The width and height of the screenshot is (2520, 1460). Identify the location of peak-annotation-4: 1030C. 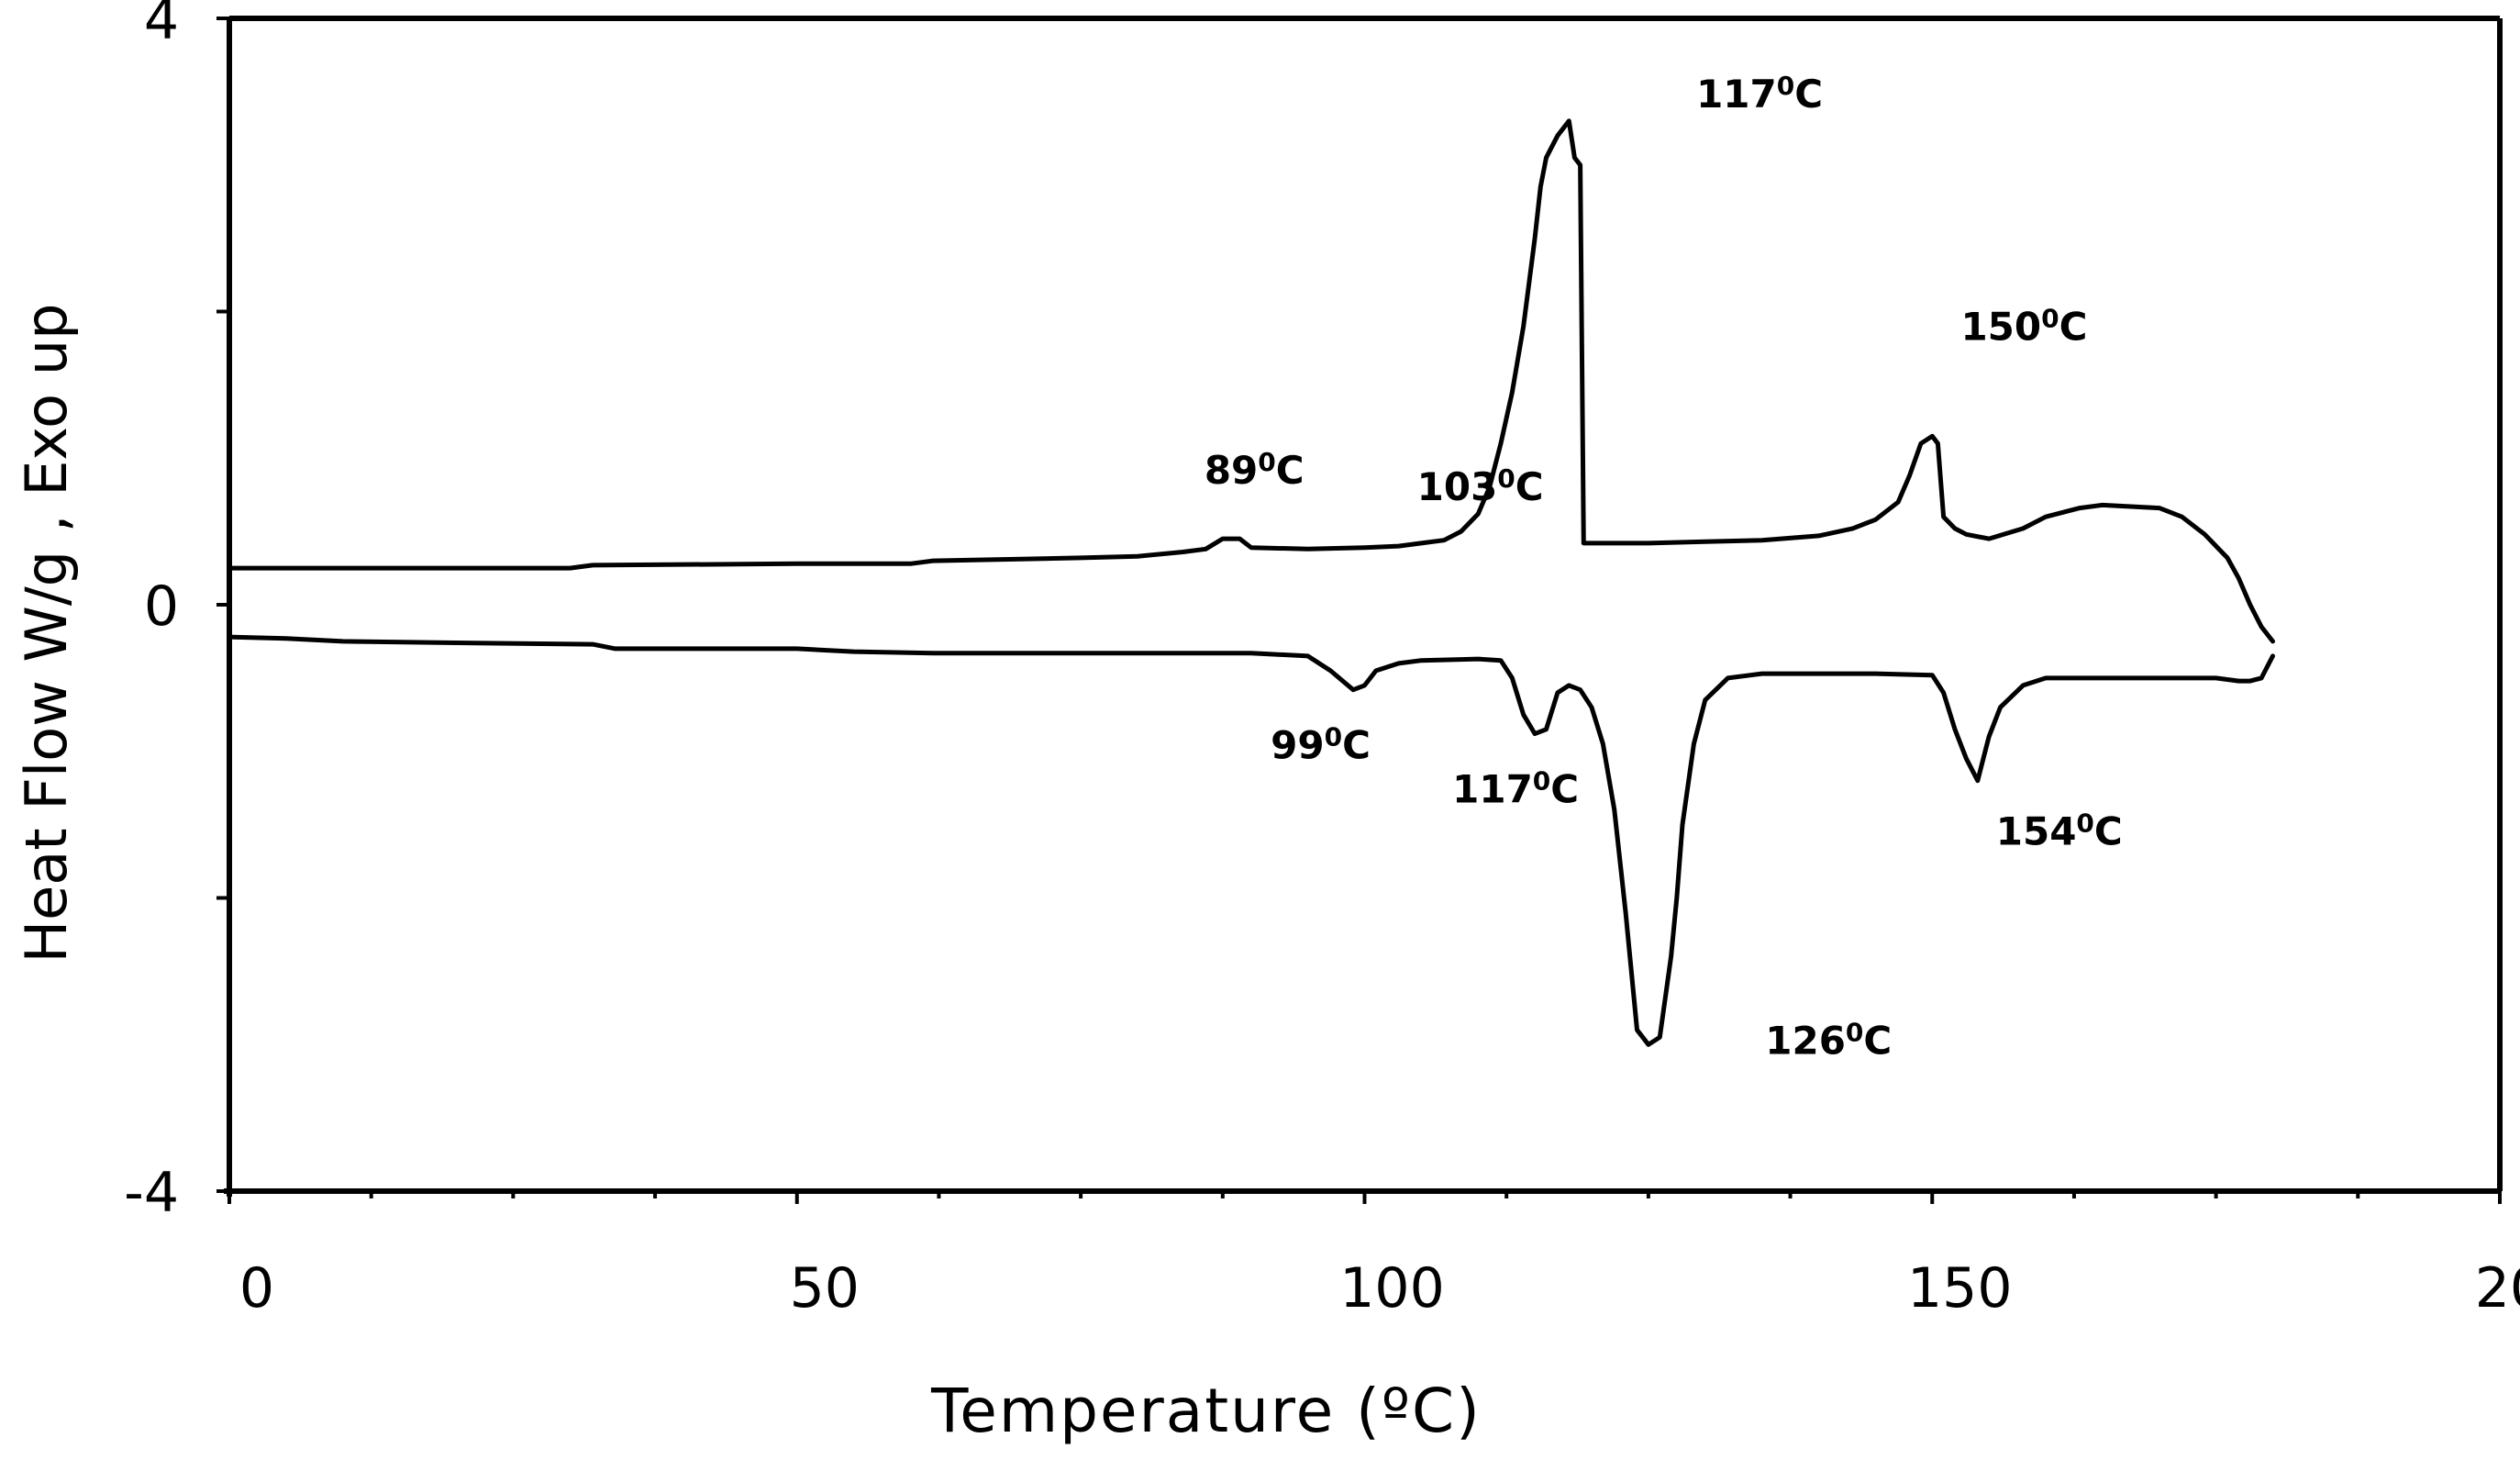
(1480, 486).